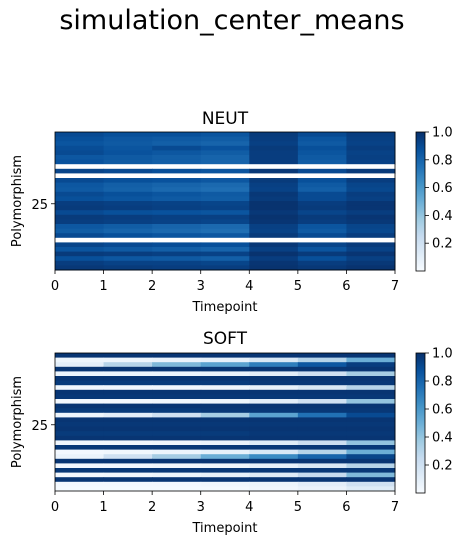 This screenshot has width=464, height=545. What do you see at coordinates (17, 201) in the screenshot?
I see `y-axis-label: Polymorphism` at bounding box center [17, 201].